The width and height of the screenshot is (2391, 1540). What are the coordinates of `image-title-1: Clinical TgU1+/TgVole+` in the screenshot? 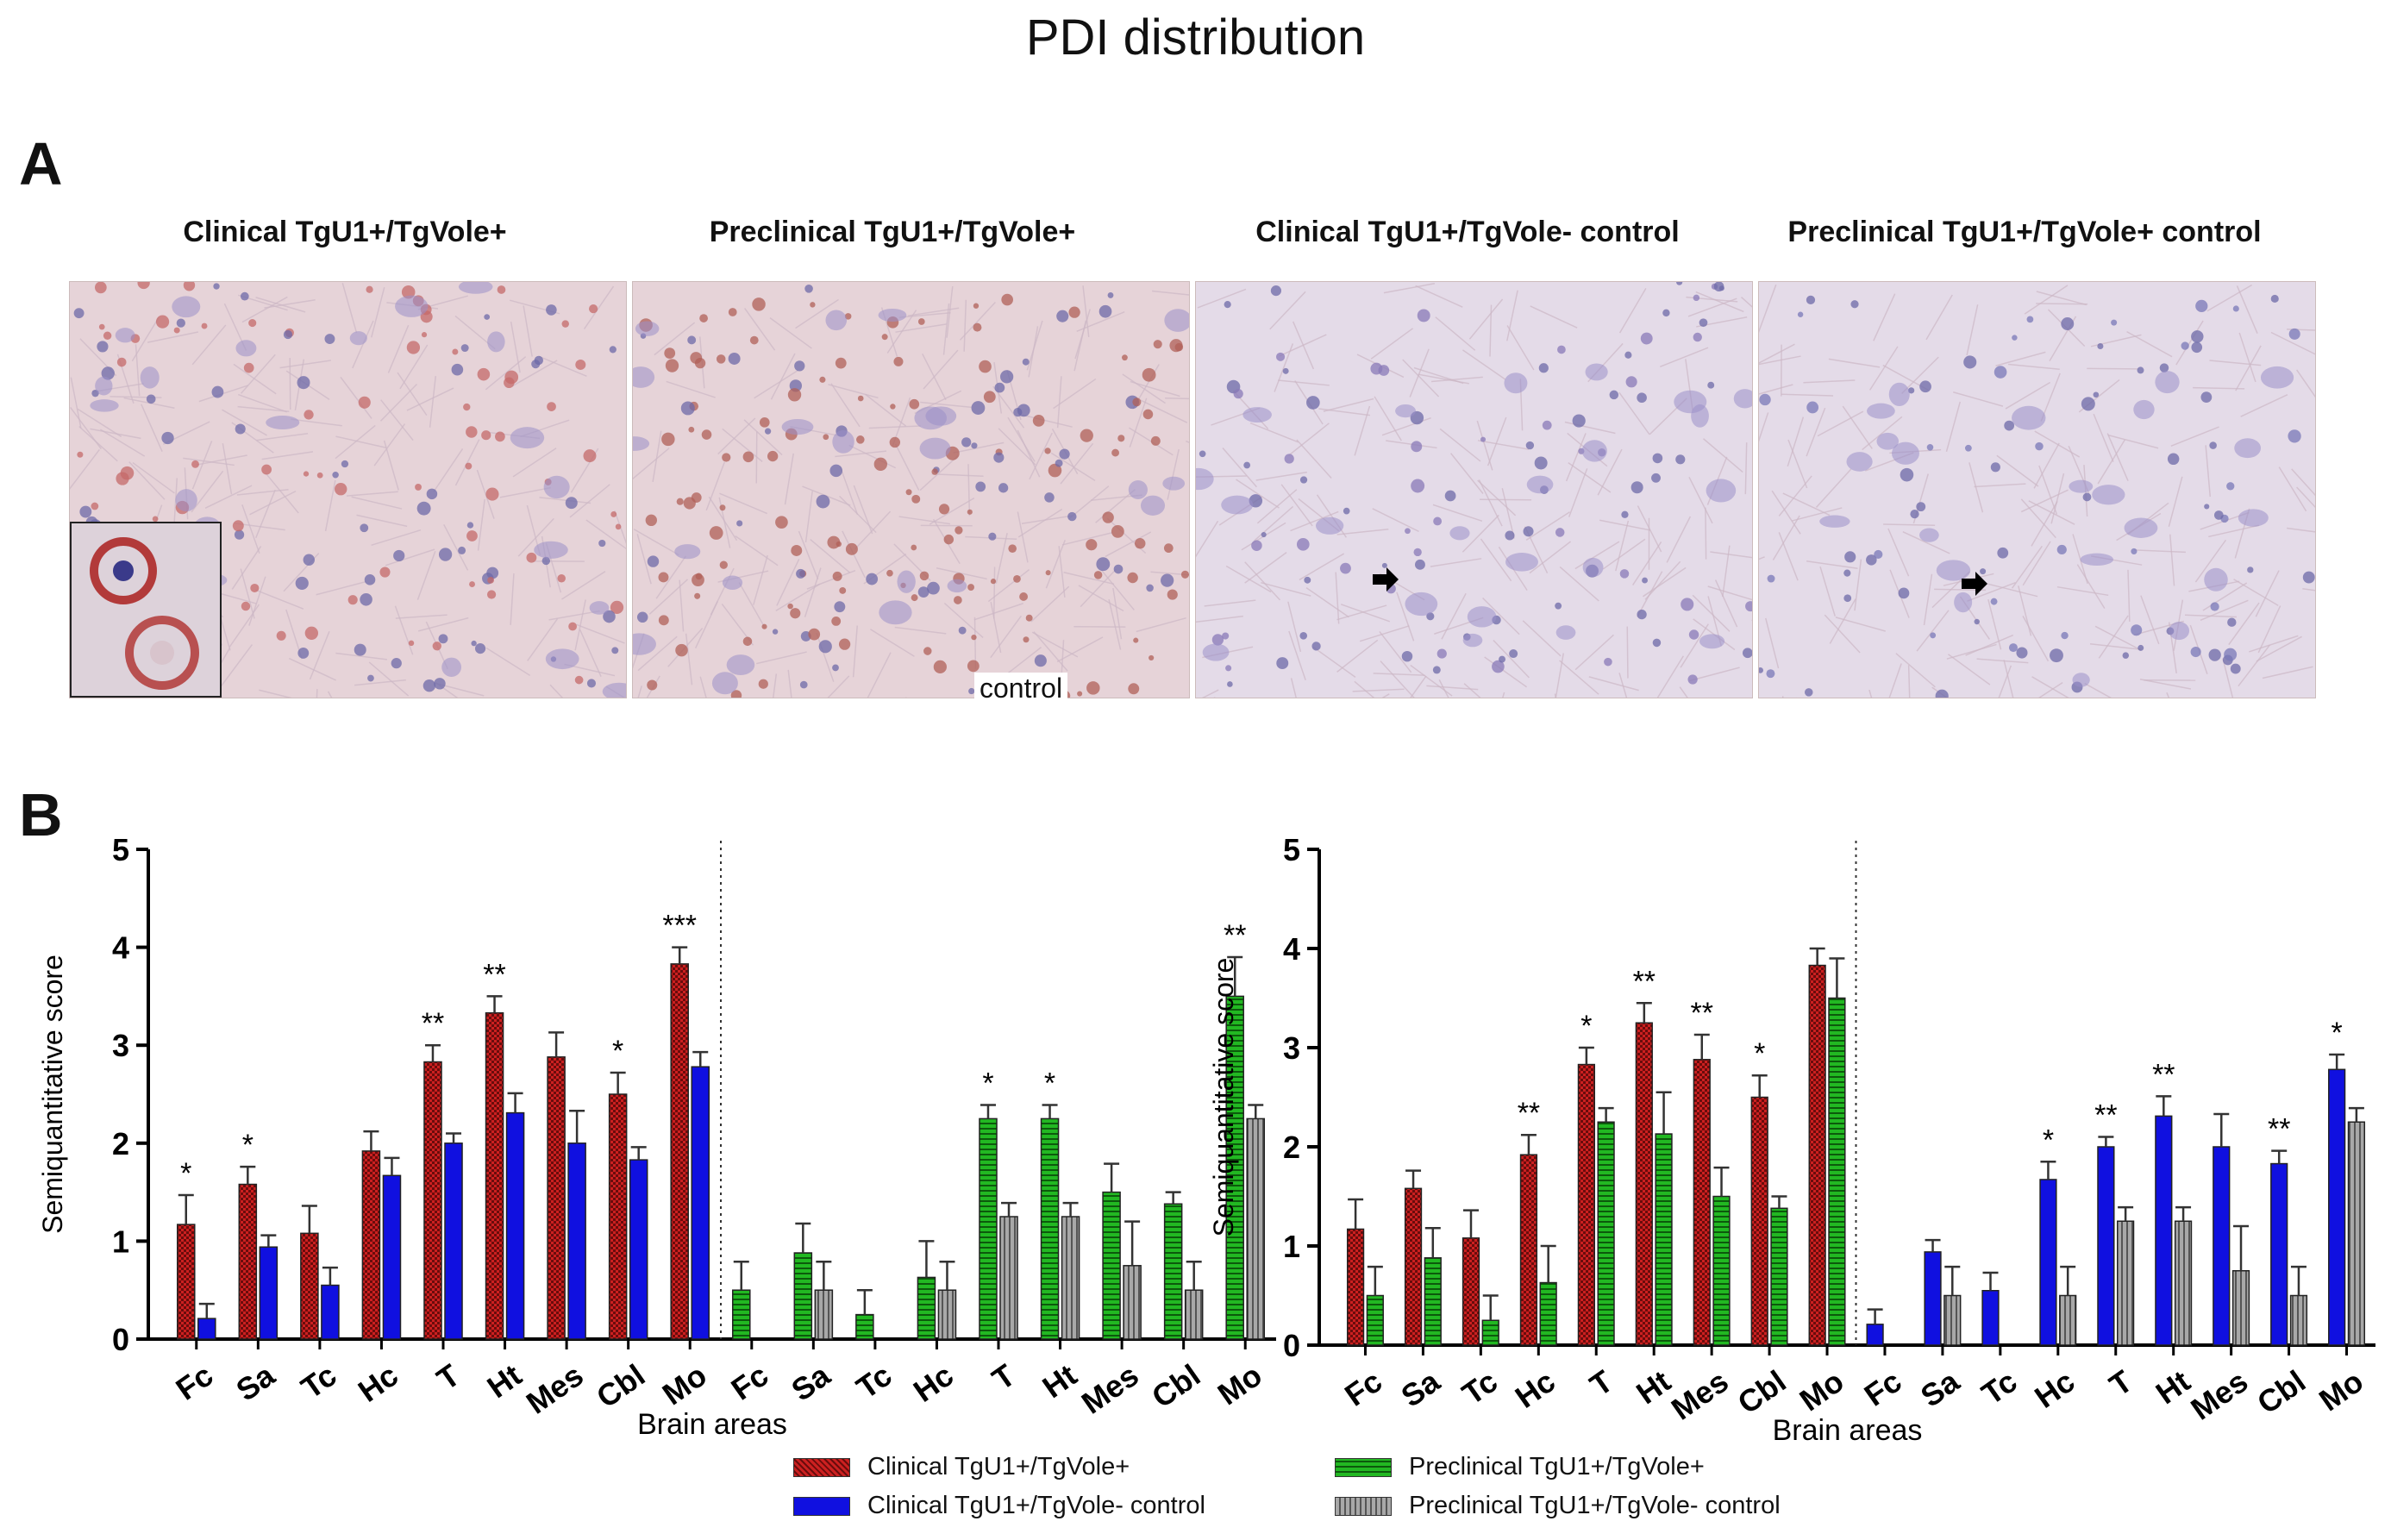 It's located at (345, 232).